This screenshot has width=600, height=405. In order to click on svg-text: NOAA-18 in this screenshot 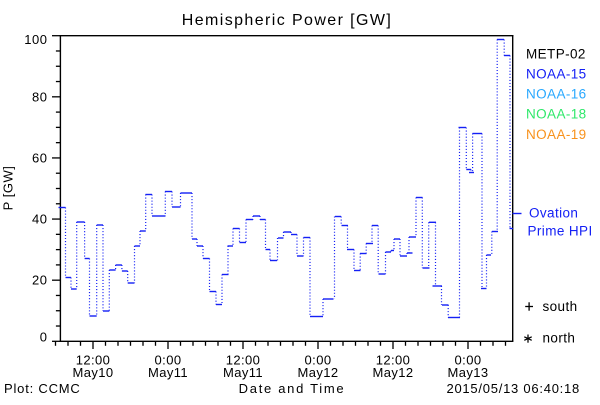, I will do `click(556, 114)`.